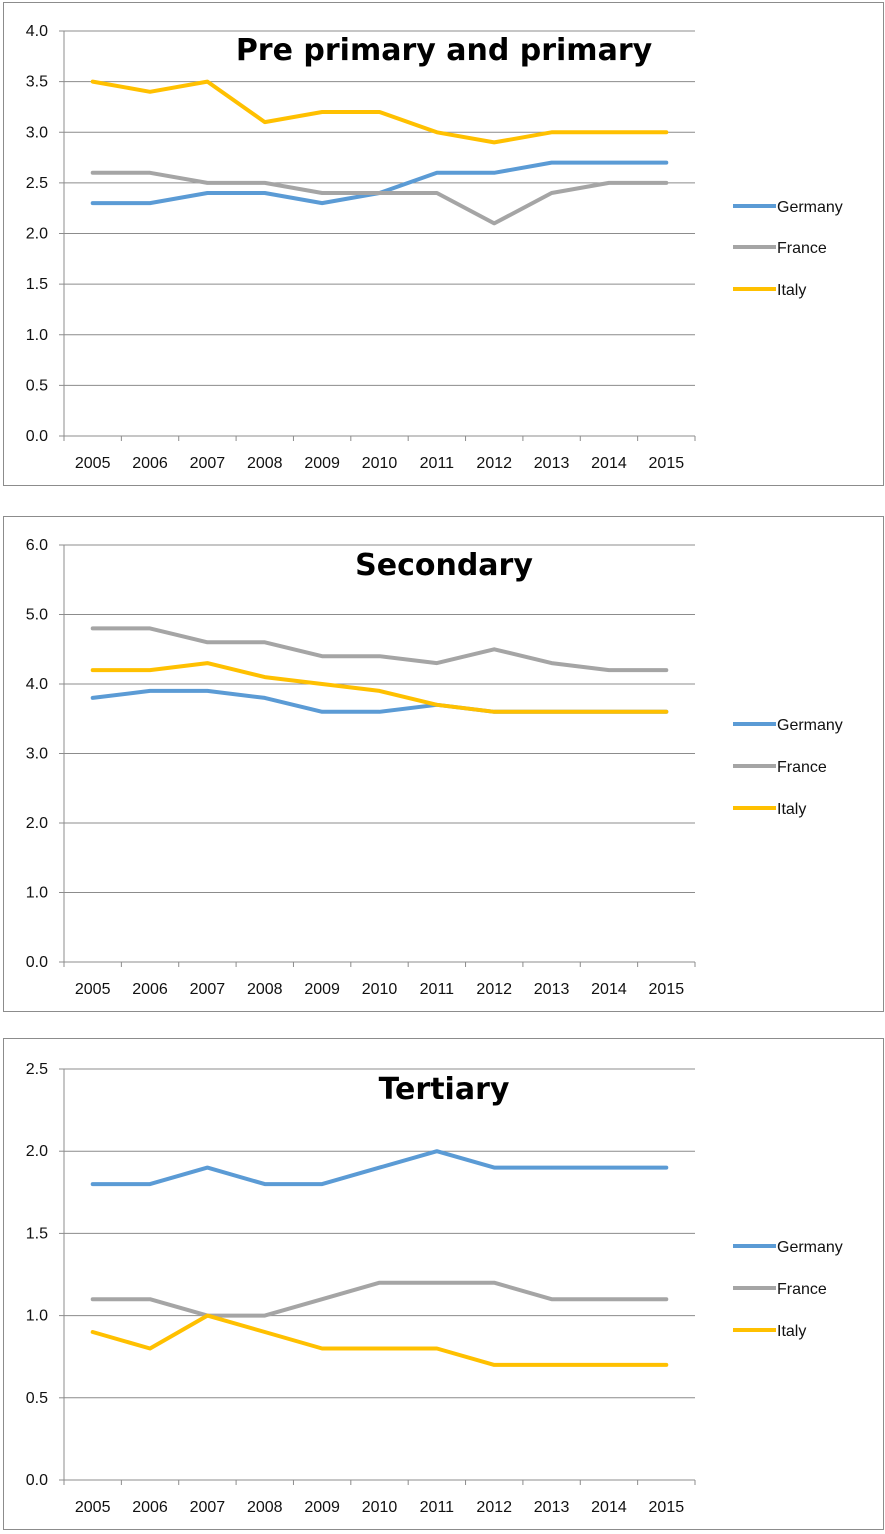  What do you see at coordinates (802, 1289) in the screenshot?
I see `legend-label: France` at bounding box center [802, 1289].